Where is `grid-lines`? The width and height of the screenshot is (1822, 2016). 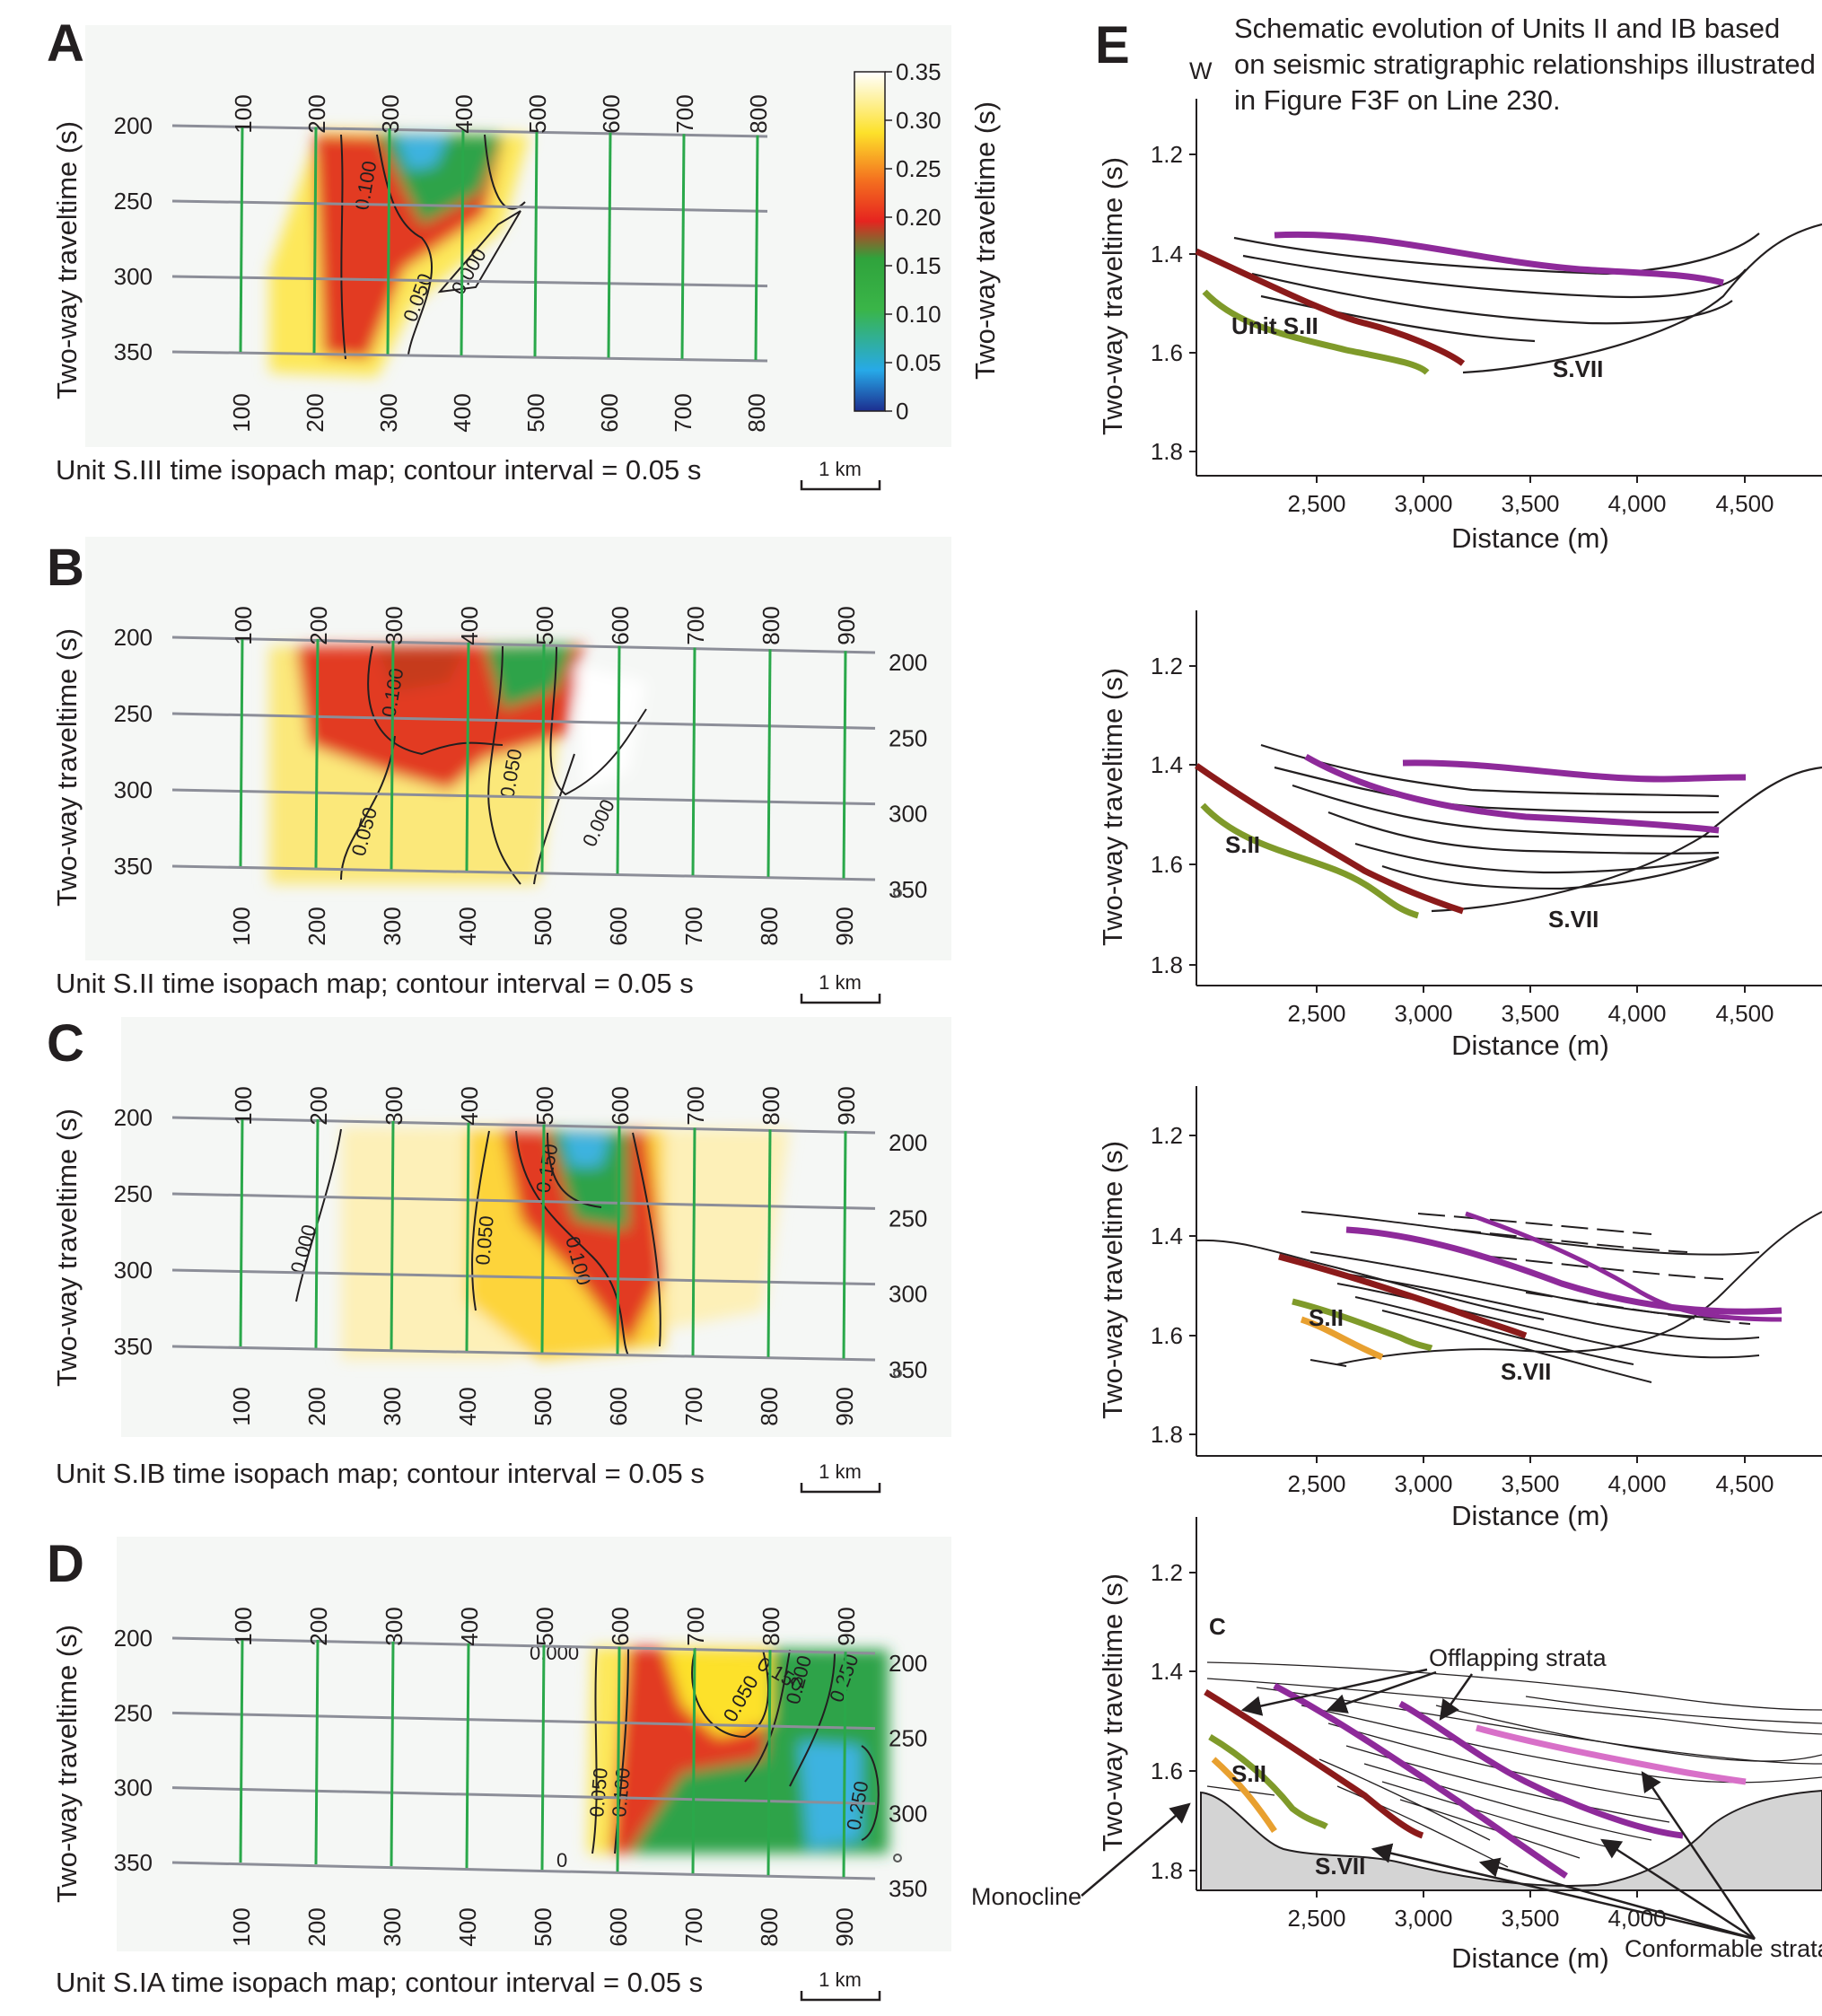 grid-lines is located at coordinates (523, 758).